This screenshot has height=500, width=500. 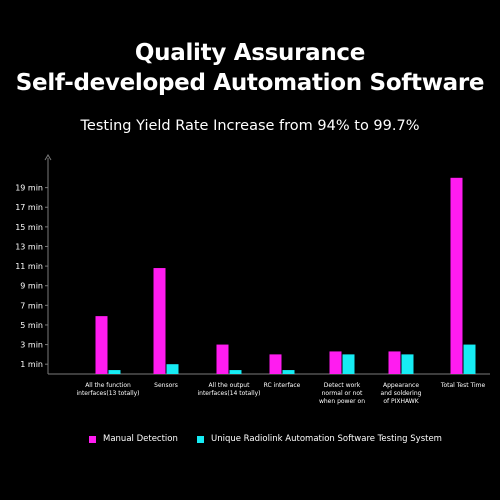 What do you see at coordinates (29, 227) in the screenshot?
I see `y-tick-label: 15 min` at bounding box center [29, 227].